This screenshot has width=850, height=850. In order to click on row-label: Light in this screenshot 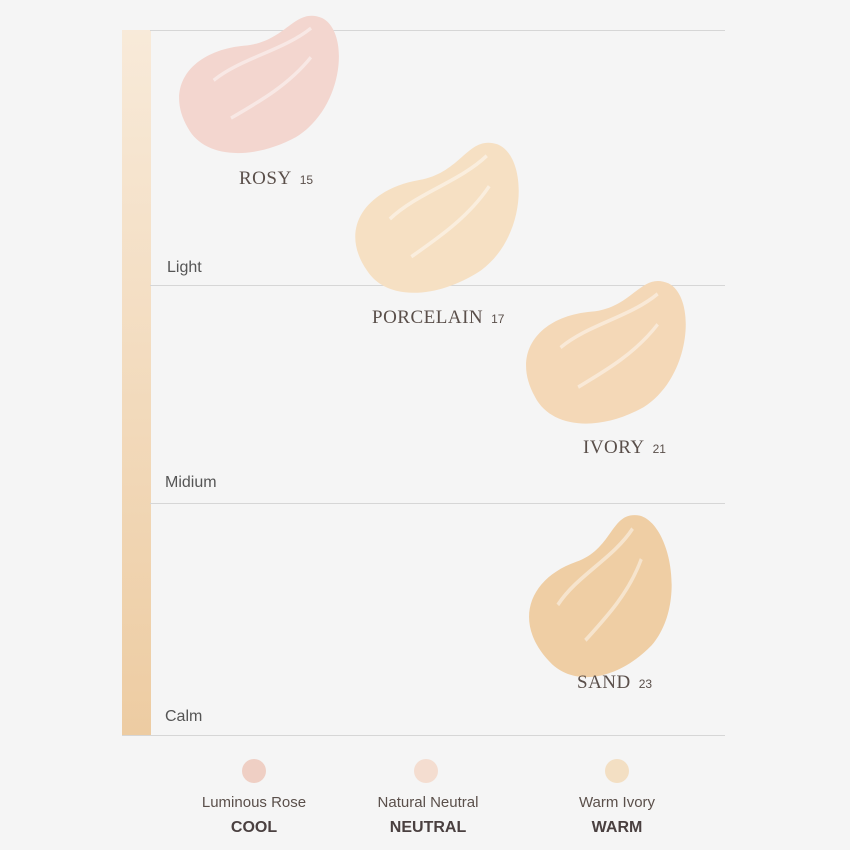, I will do `click(184, 267)`.